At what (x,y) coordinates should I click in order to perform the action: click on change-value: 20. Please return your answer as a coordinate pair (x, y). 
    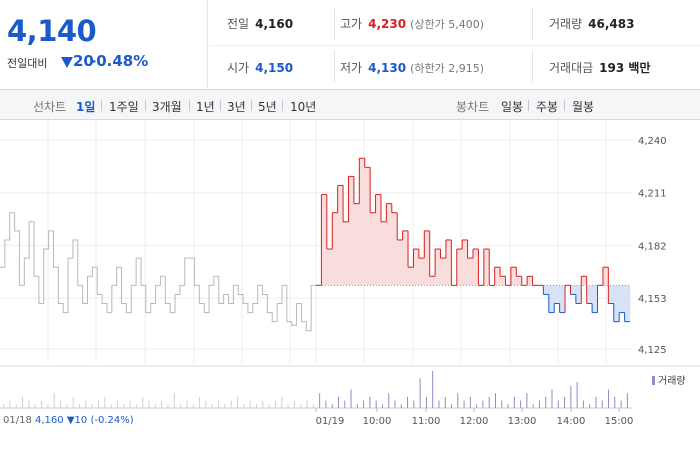
    Looking at the image, I should click on (83, 61).